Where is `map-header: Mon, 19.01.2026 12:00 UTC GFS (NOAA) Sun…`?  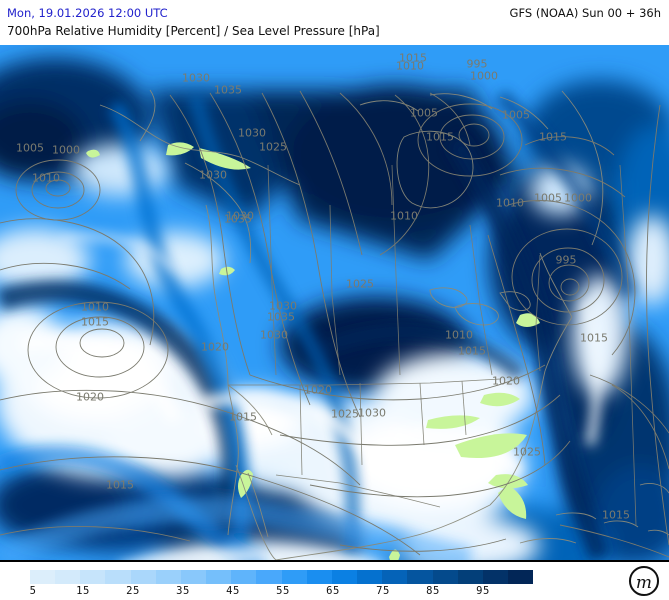
map-header: Mon, 19.01.2026 12:00 UTC GFS (NOAA) Sun… is located at coordinates (334, 22).